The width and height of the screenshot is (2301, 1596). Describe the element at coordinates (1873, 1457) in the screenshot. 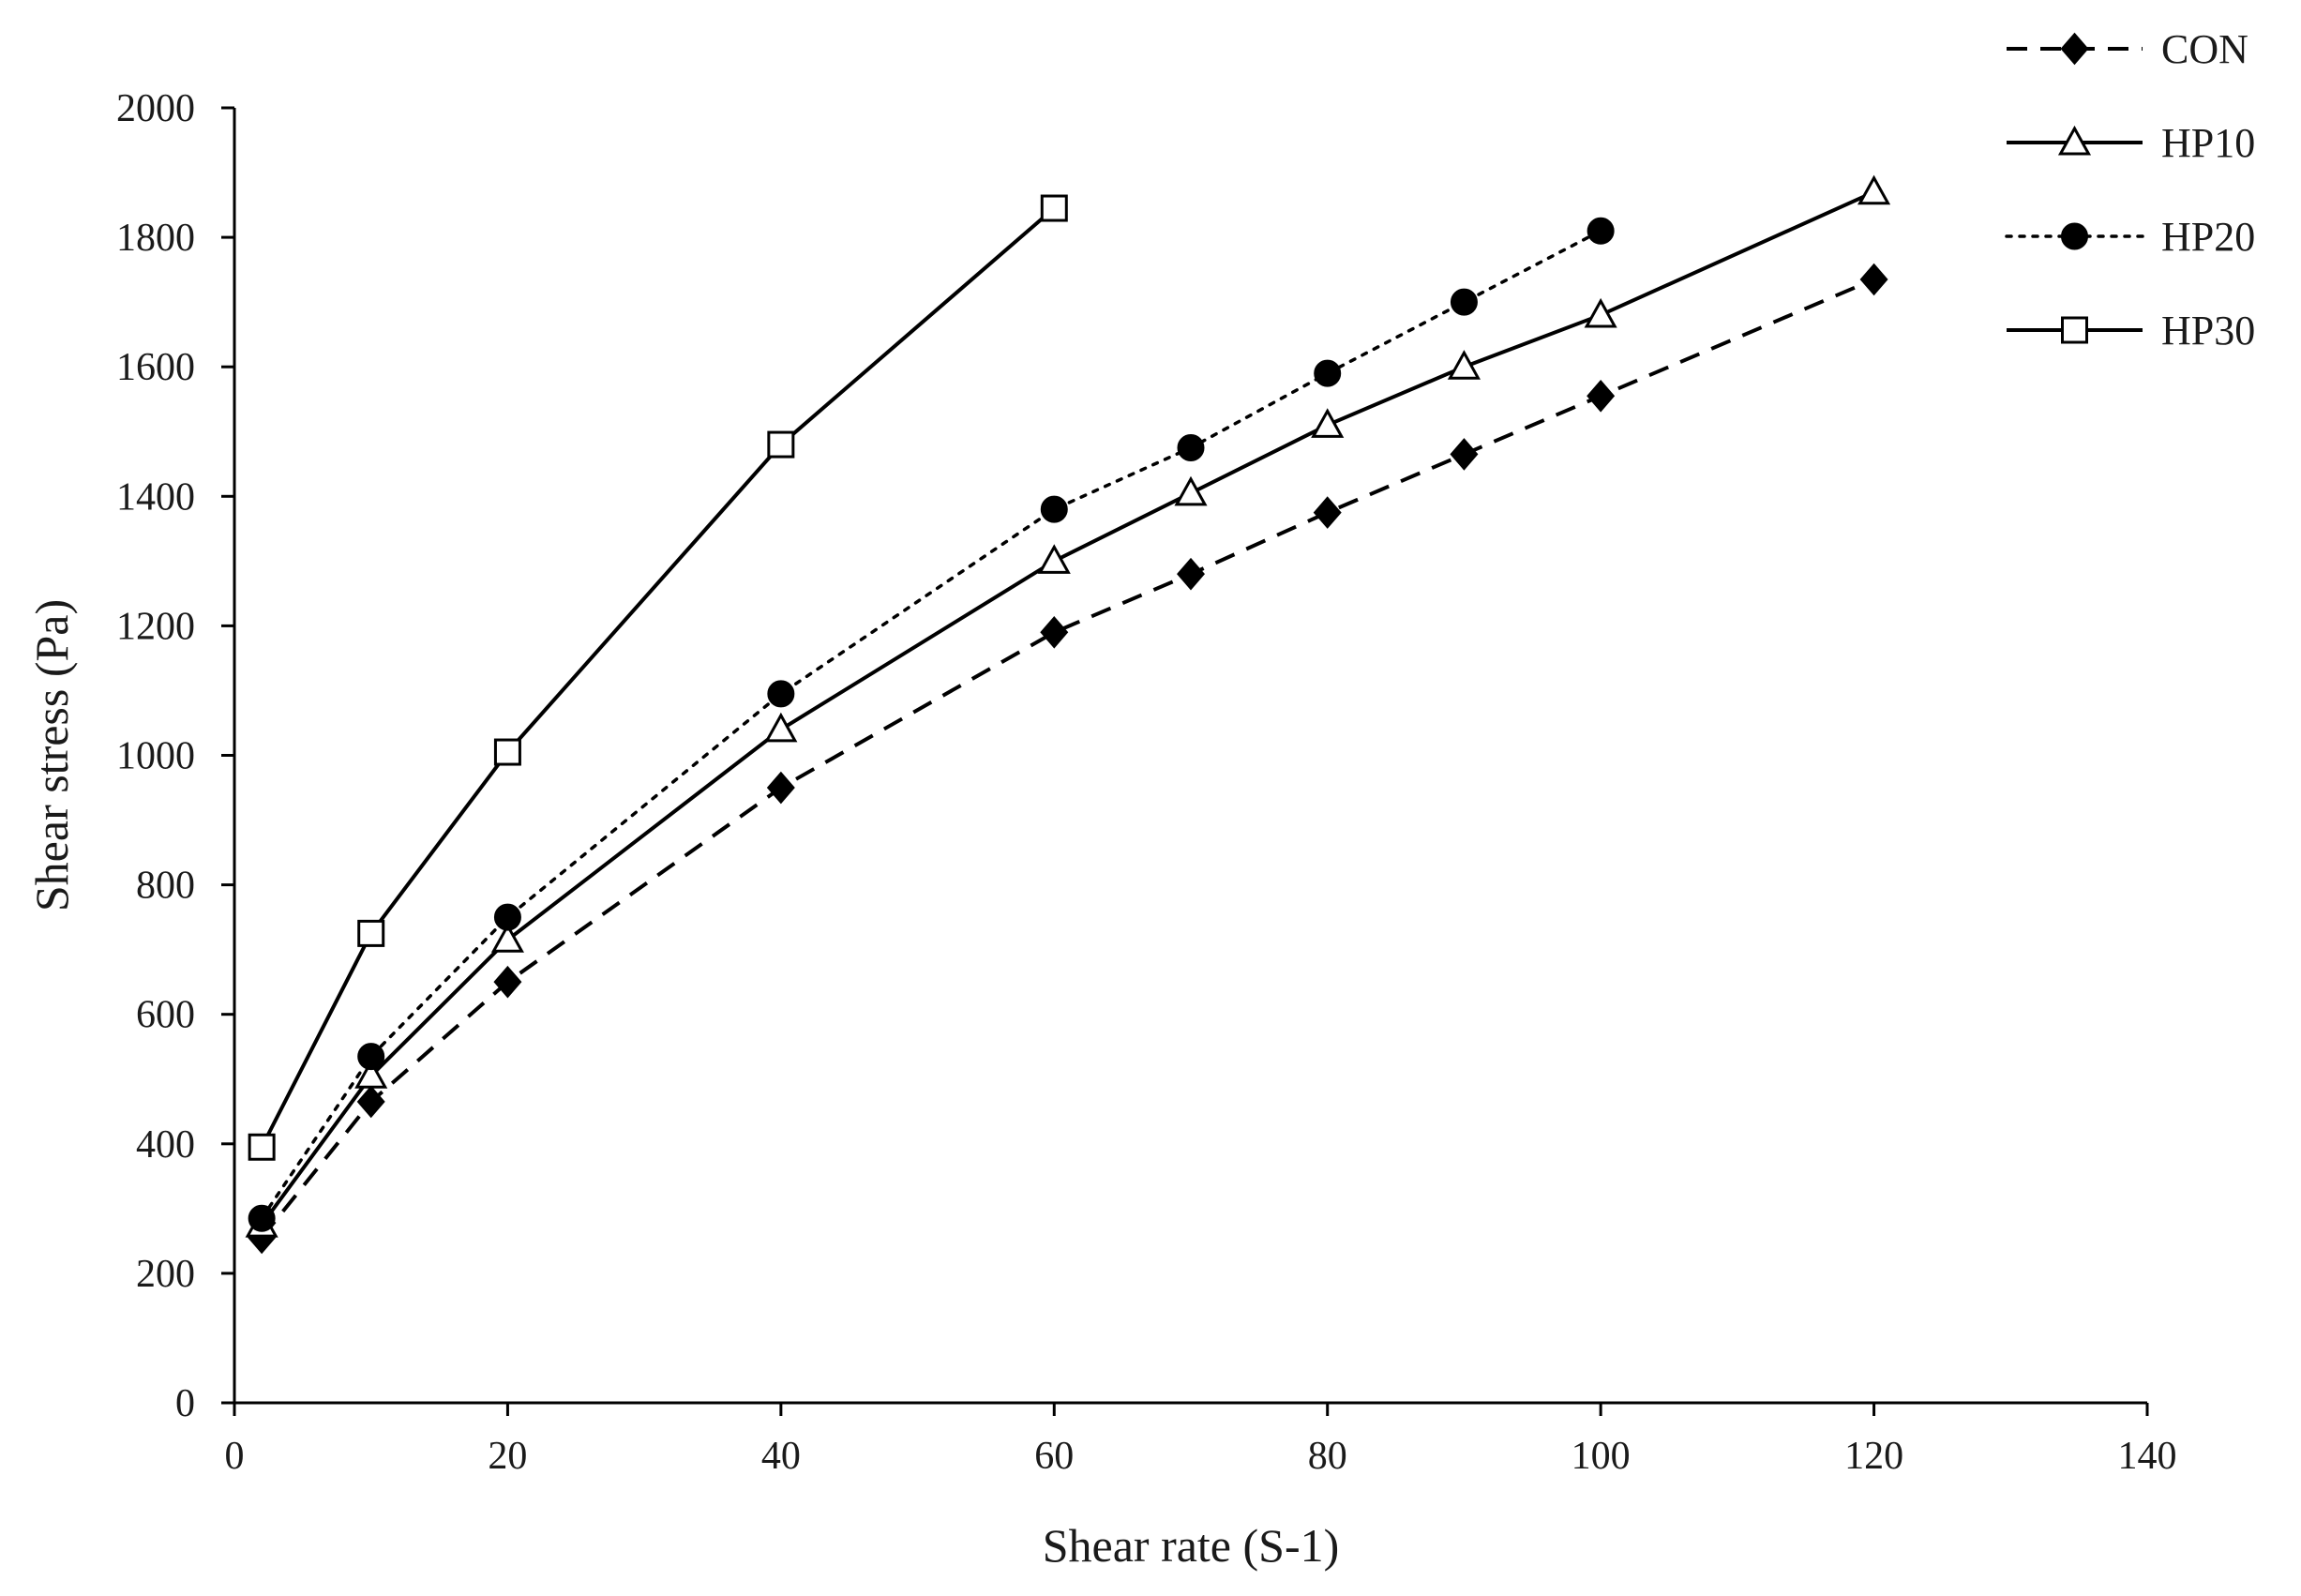

I see `x-tick-label: 120` at that location.